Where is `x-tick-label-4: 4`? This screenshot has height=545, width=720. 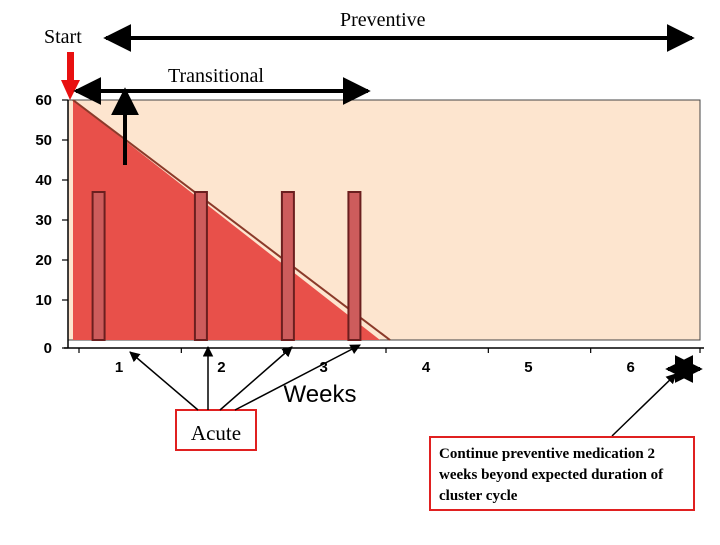 x-tick-label-4: 4 is located at coordinates (426, 367).